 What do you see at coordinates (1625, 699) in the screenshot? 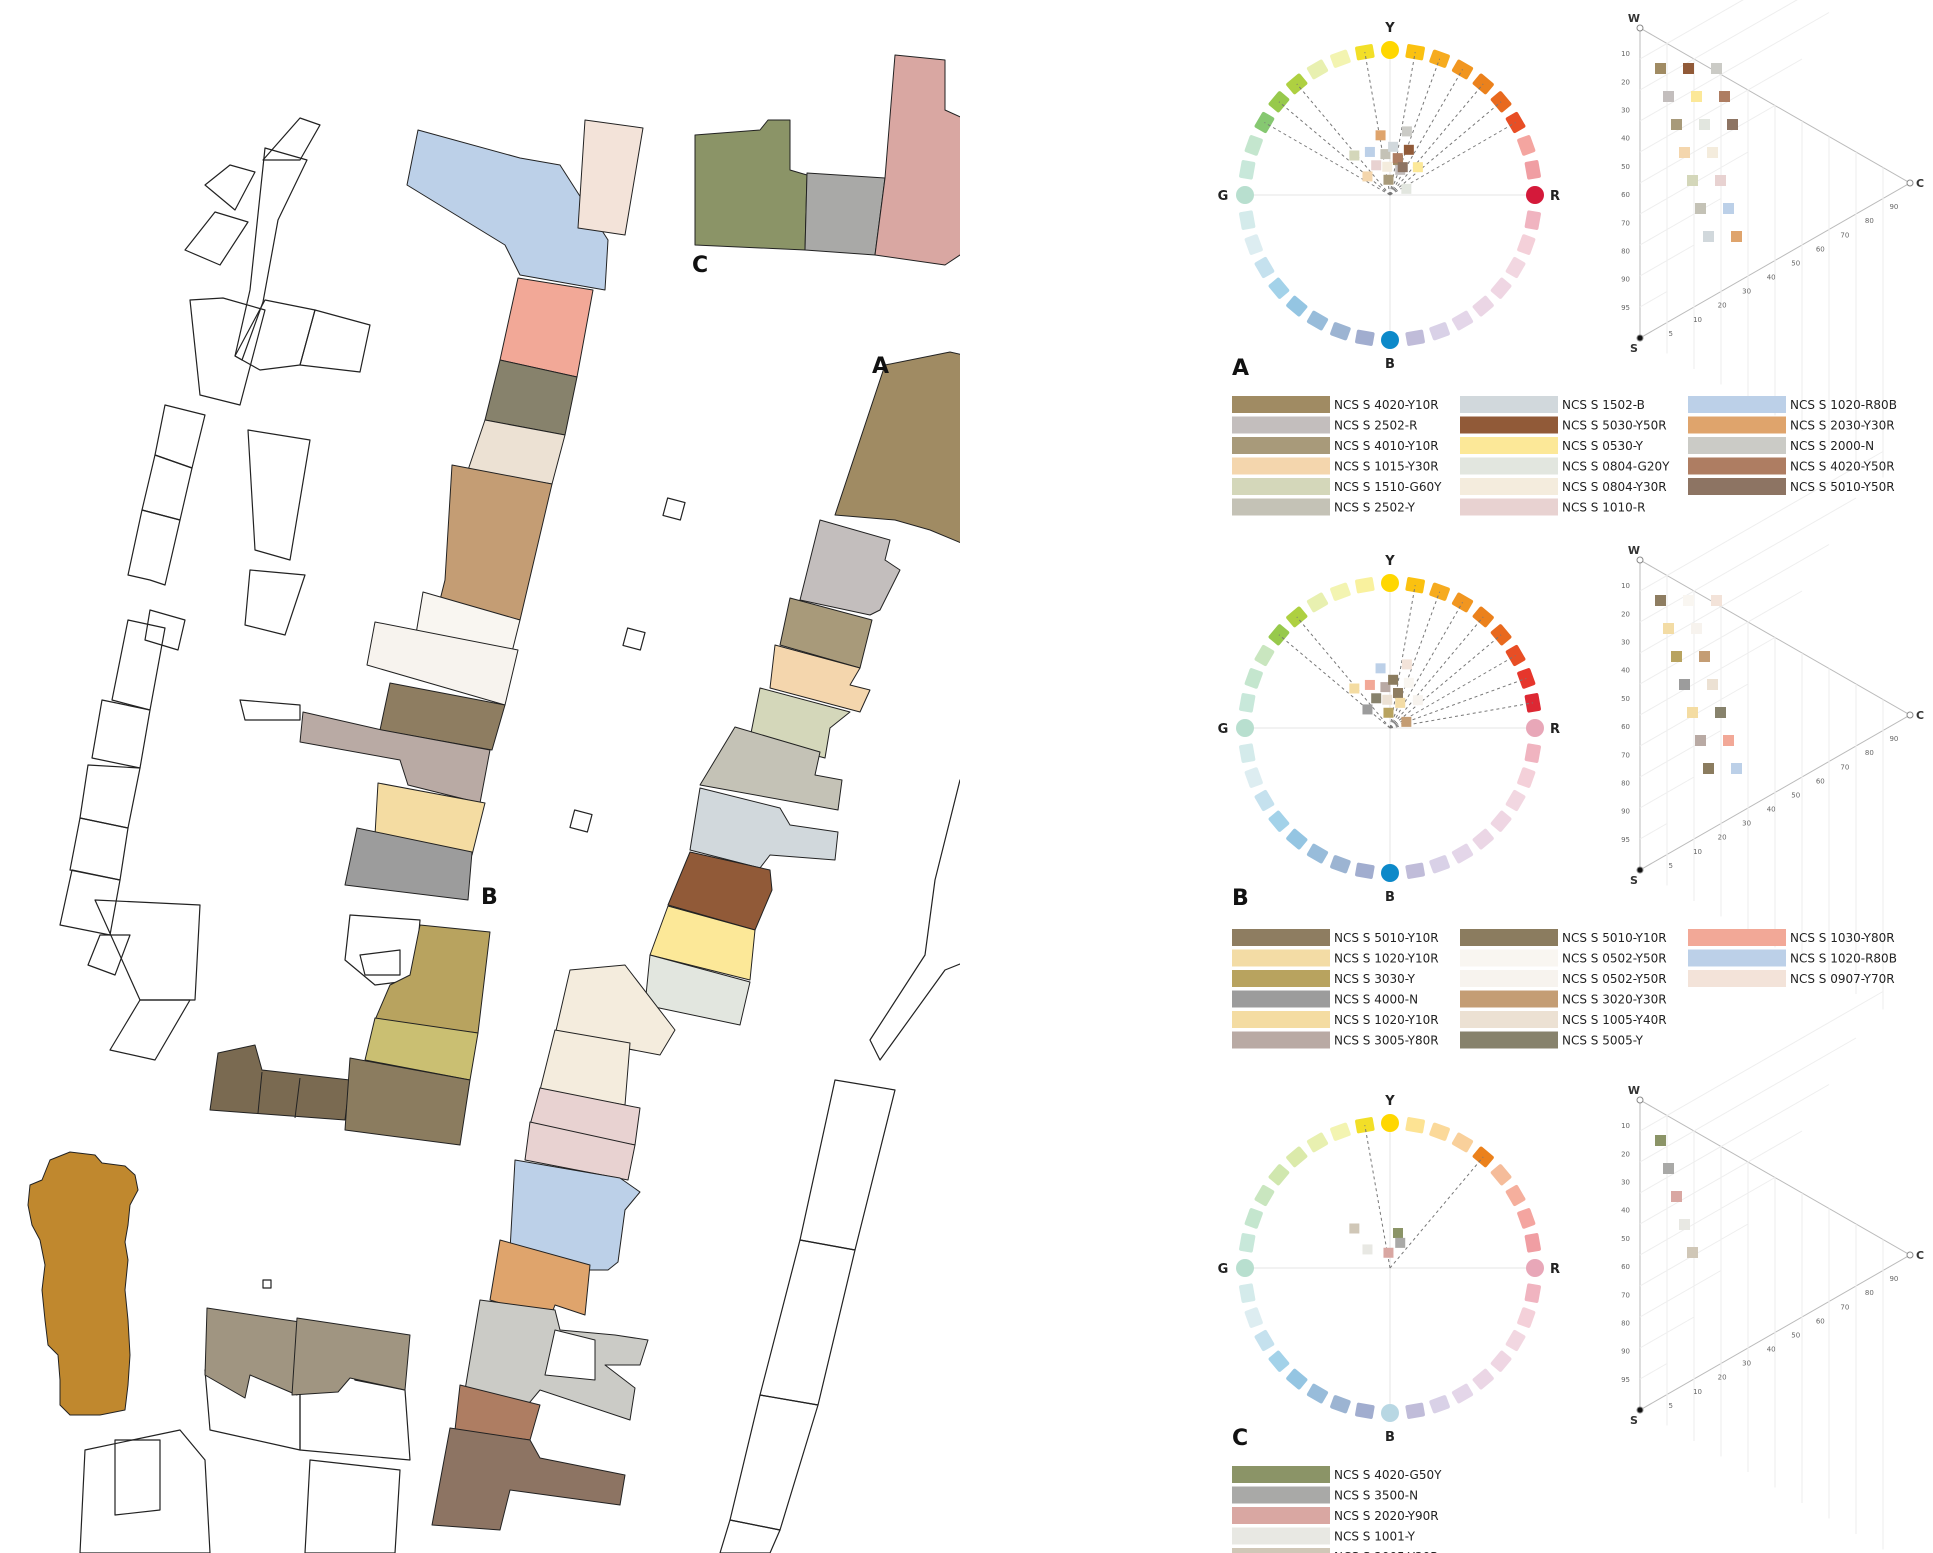
I see `triangle-tick-left: 50` at bounding box center [1625, 699].